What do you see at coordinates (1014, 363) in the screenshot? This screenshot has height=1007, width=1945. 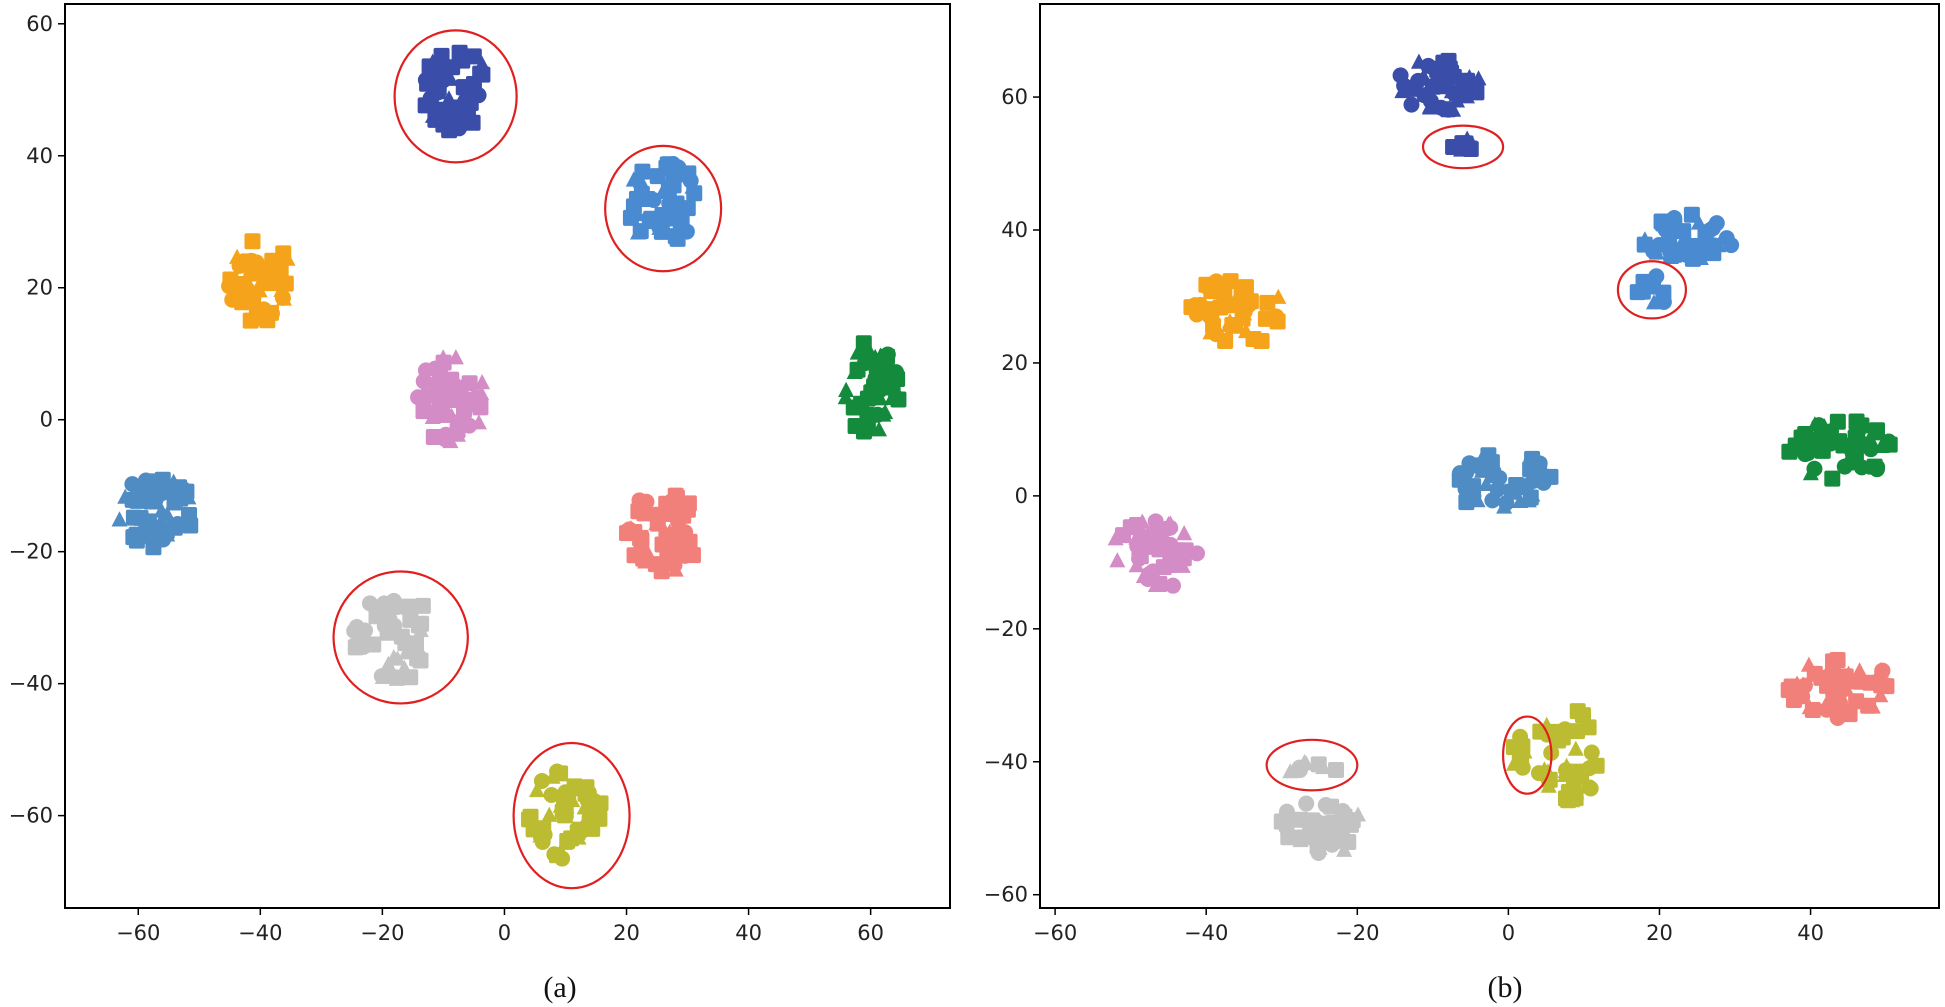 I see `y-tick-label: 20` at bounding box center [1014, 363].